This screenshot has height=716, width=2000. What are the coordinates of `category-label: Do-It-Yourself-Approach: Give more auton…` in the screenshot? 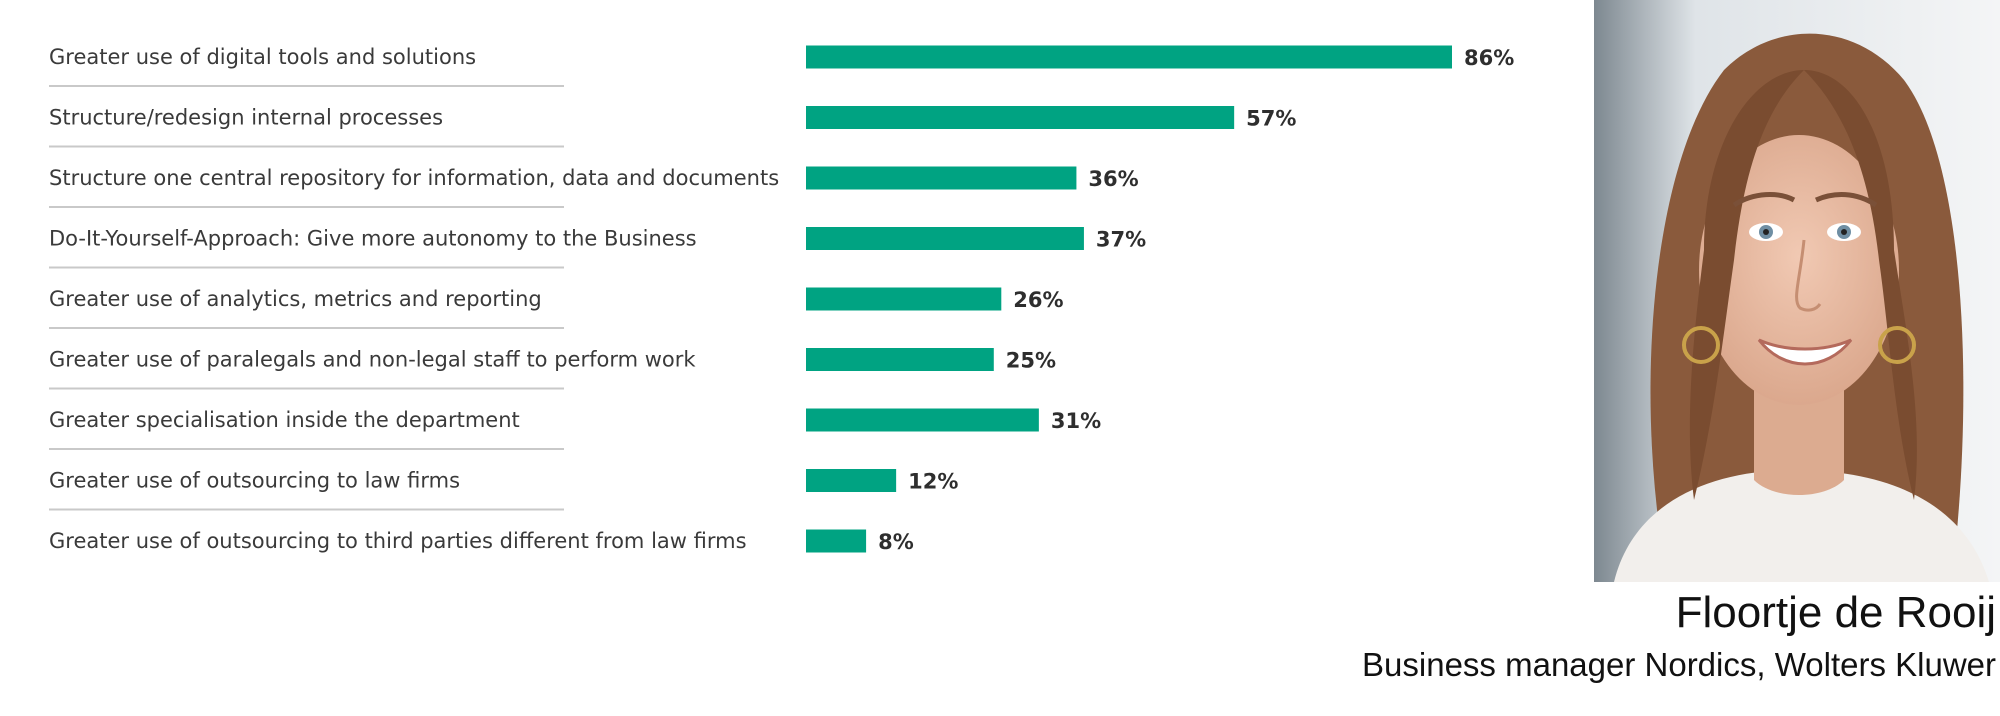 It's located at (373, 239).